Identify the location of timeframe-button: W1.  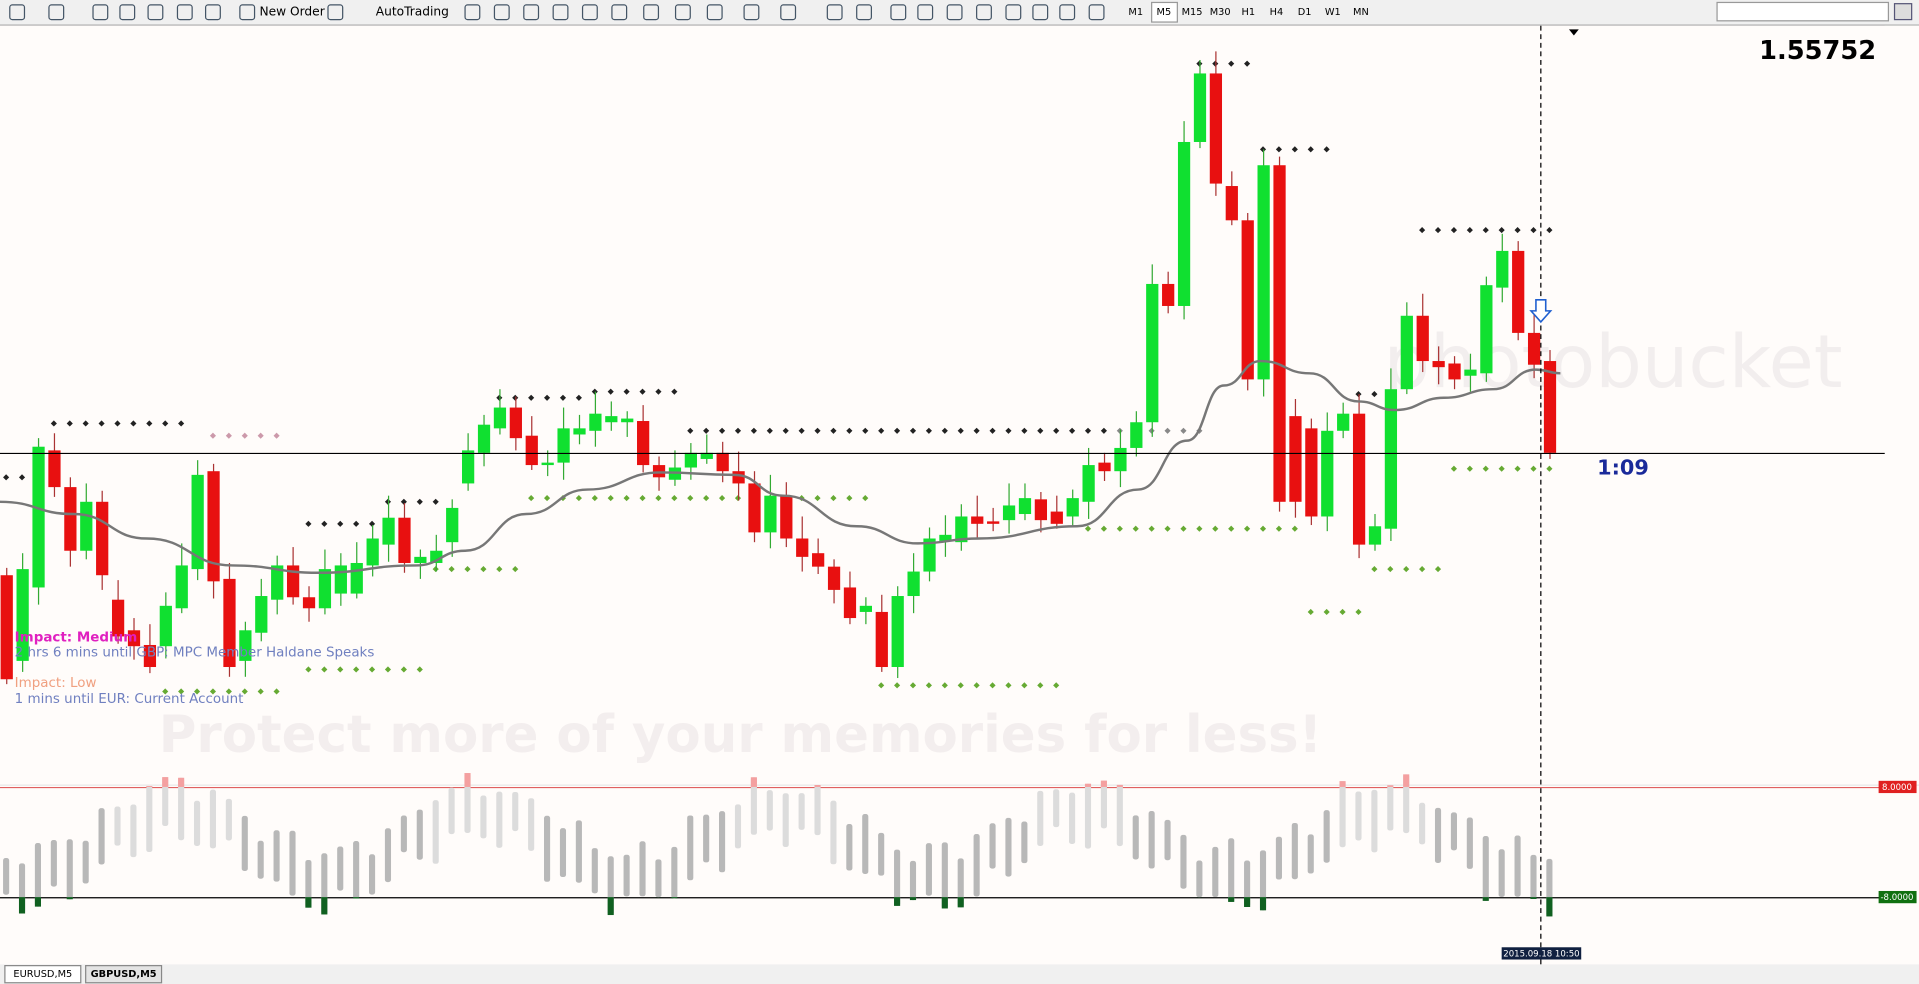
(1333, 12).